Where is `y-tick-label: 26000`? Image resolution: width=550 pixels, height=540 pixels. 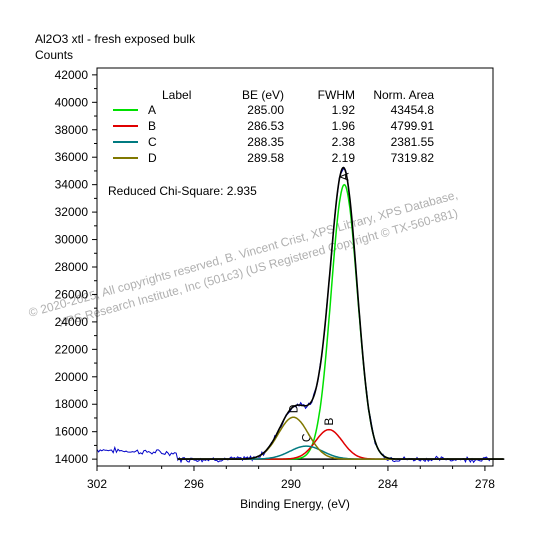 y-tick-label: 26000 is located at coordinates (72, 294).